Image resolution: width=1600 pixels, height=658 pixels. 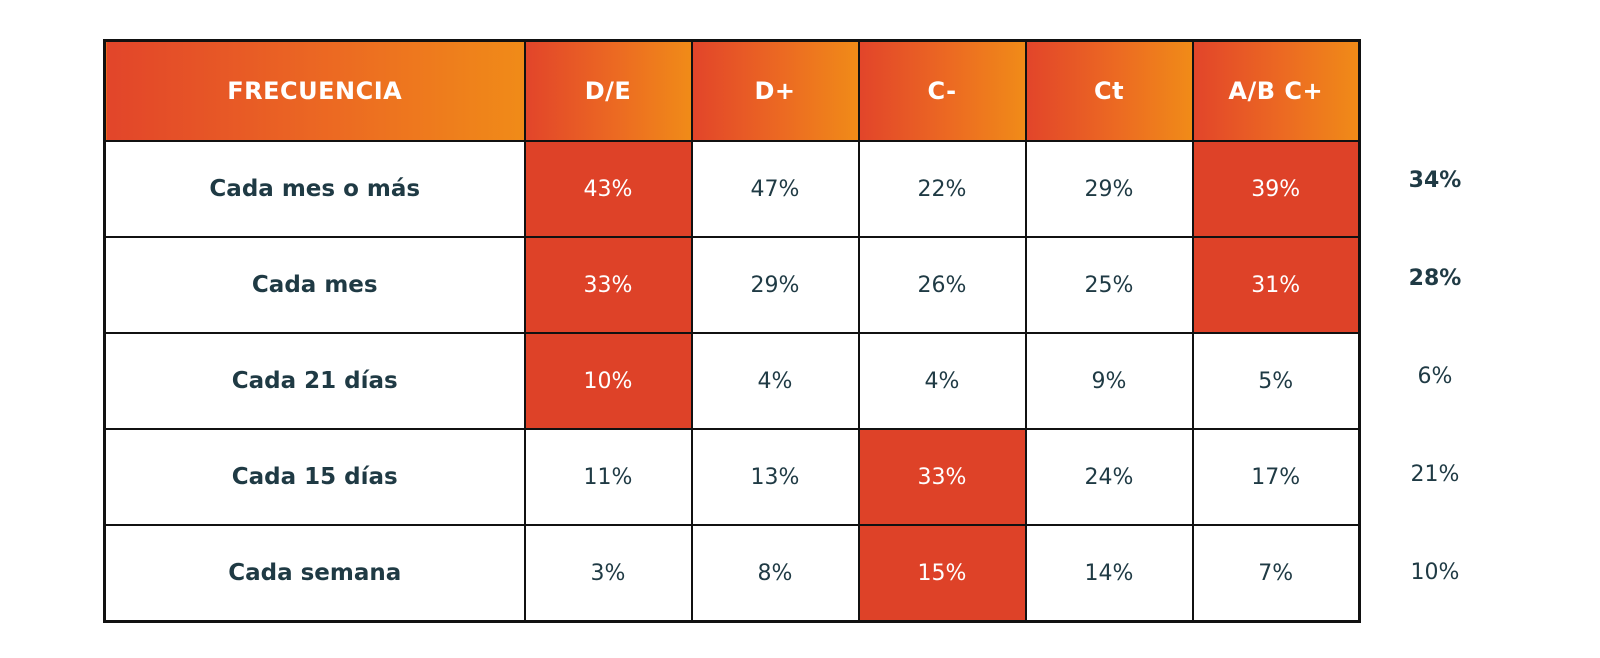 I want to click on row-label: Cada 15 días, so click(x=314, y=477).